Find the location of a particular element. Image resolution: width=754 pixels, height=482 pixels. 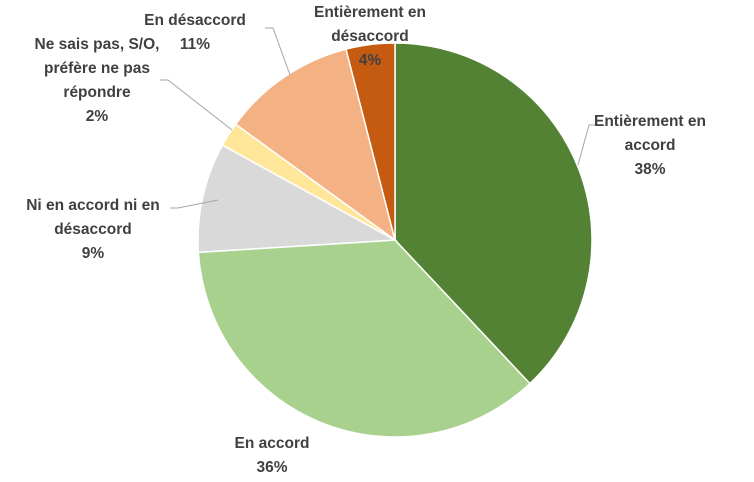

category-label: Entièrement en accord is located at coordinates (650, 133).